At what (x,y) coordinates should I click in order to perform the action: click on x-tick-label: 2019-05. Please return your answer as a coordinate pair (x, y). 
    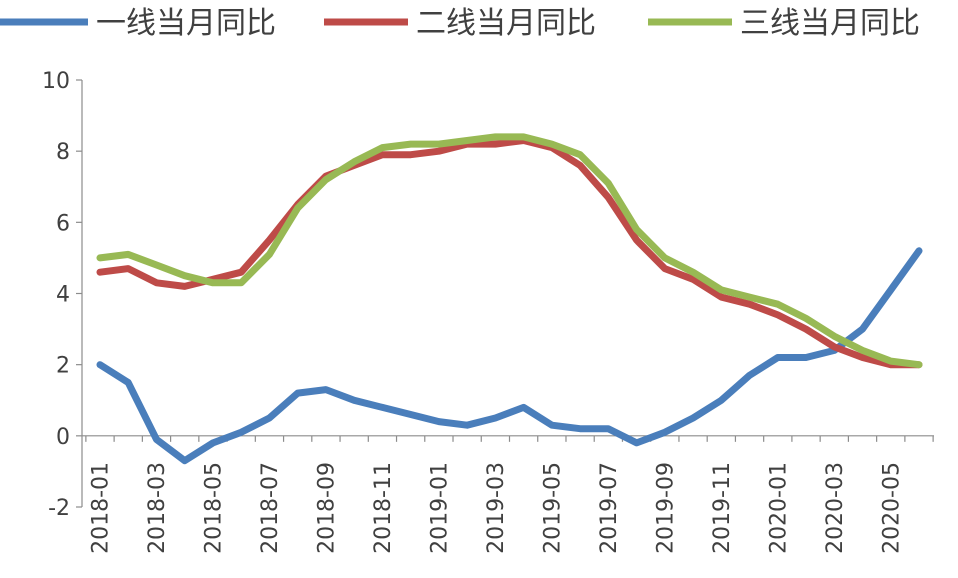
    Looking at the image, I should click on (553, 508).